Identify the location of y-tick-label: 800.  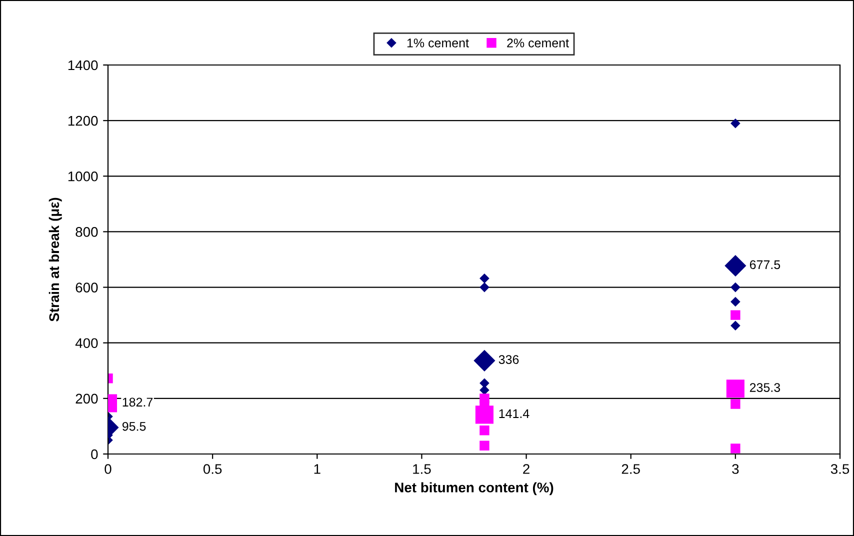
(87, 232).